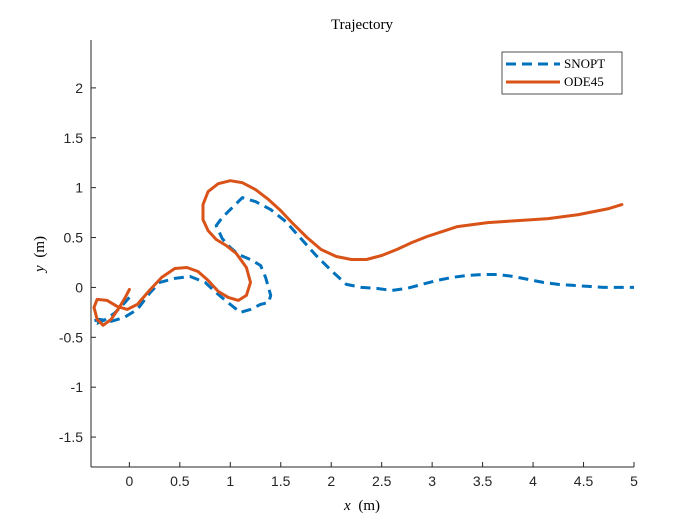 The height and width of the screenshot is (525, 700). I want to click on legend-box, so click(562, 73).